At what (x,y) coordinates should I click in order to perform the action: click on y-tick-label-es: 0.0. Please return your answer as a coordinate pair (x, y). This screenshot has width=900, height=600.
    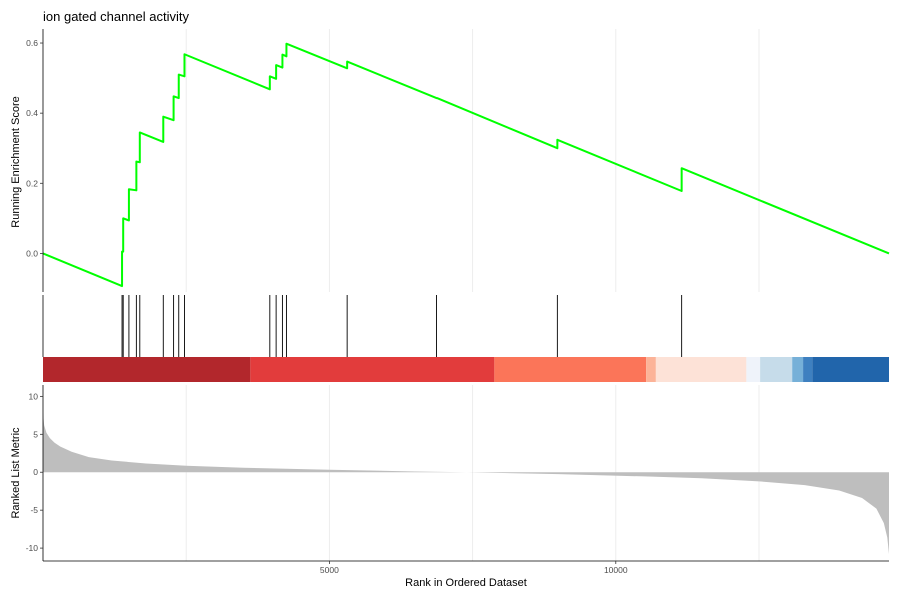
    Looking at the image, I should click on (32, 253).